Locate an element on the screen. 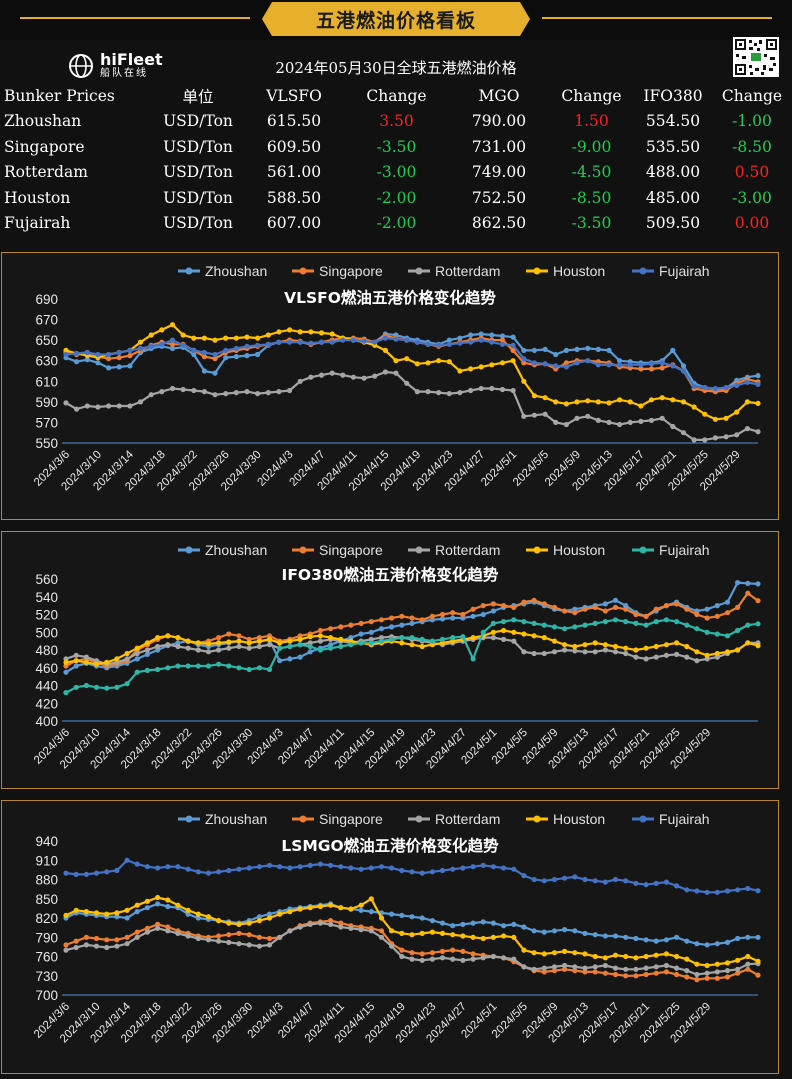  y-tick-label: 730 is located at coordinates (46, 976).